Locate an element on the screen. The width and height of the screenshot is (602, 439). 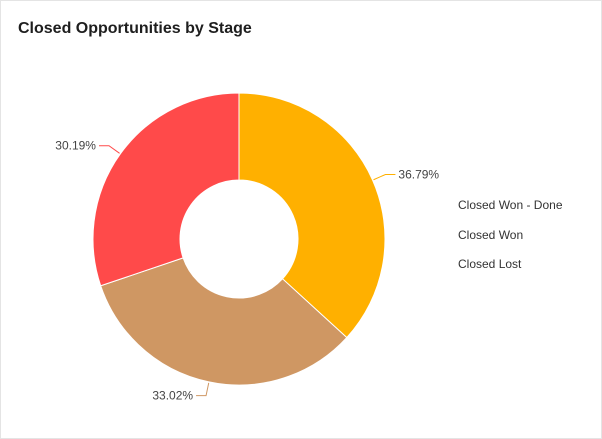
legend-item-closed-lost: Closed Lost is located at coordinates (490, 264).